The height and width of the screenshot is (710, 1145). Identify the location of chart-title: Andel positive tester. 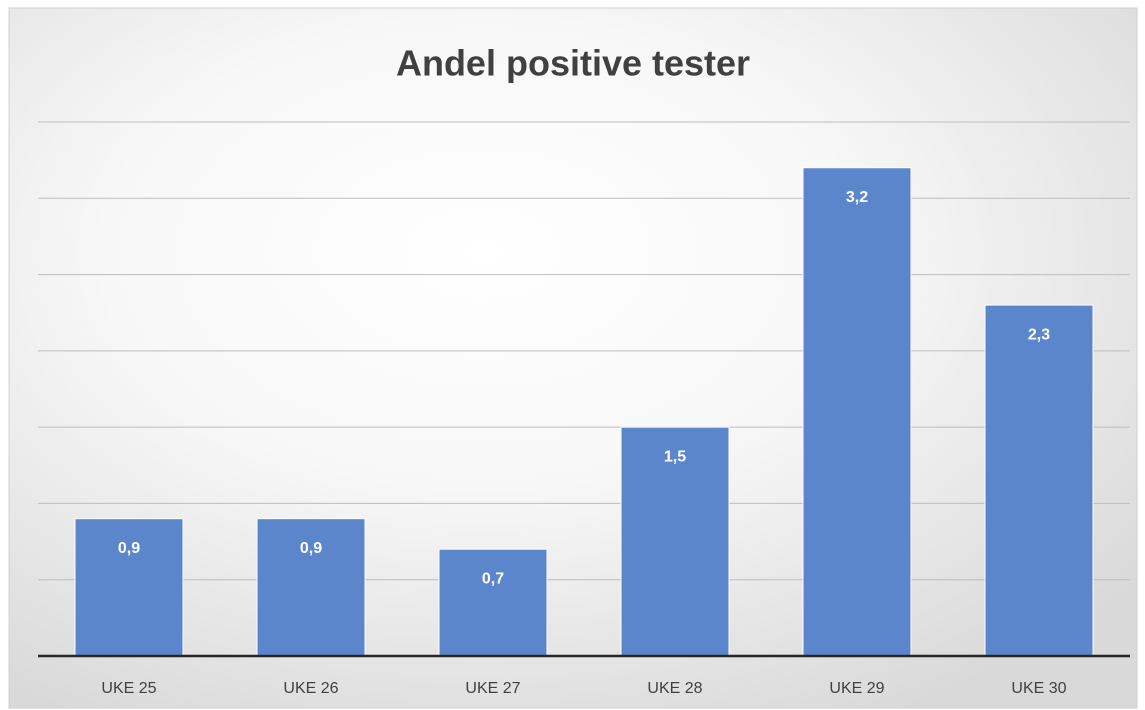
(573, 63).